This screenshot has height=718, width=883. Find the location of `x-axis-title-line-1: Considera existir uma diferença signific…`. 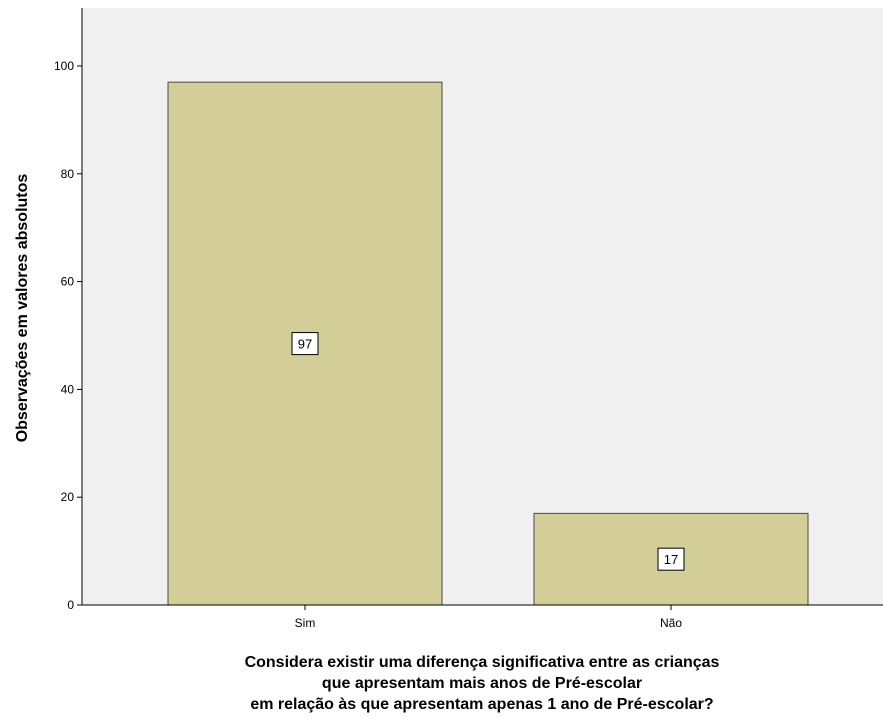

x-axis-title-line-1: Considera existir uma diferença signific… is located at coordinates (482, 662).